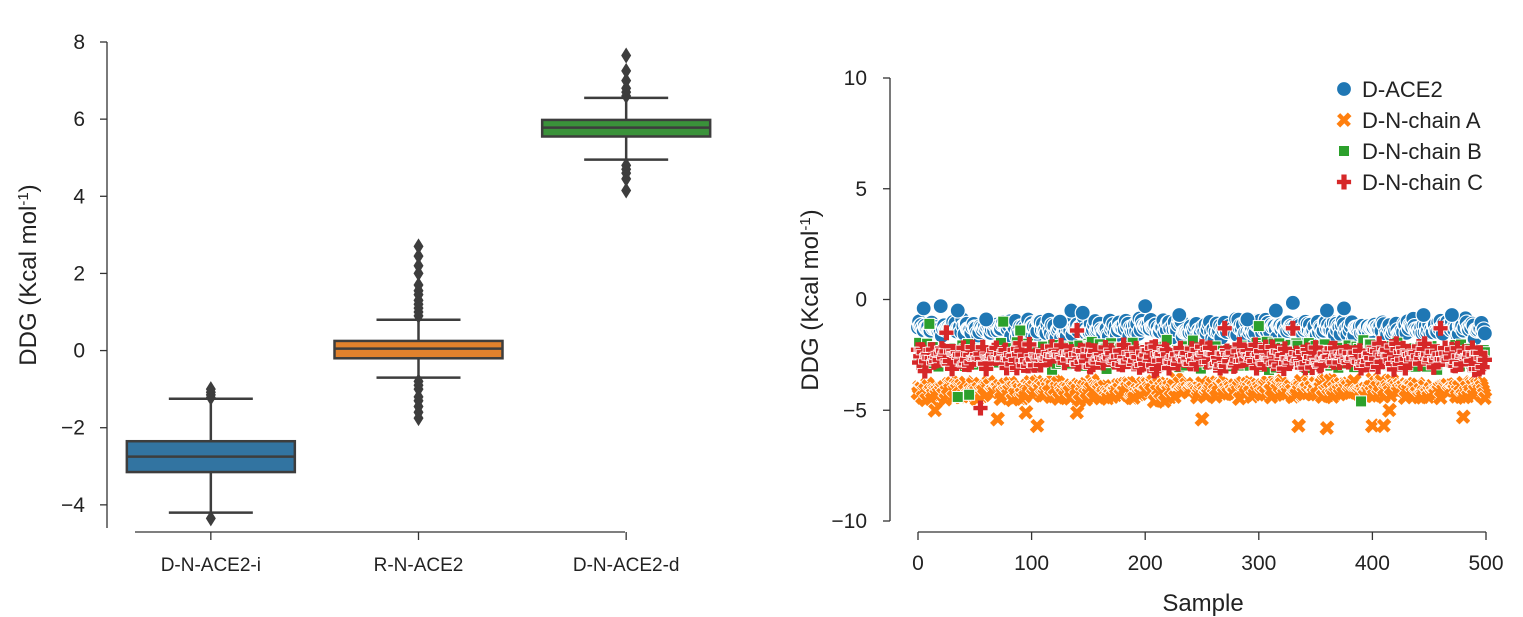 Image resolution: width=1523 pixels, height=617 pixels. Describe the element at coordinates (79, 273) in the screenshot. I see `boxplot-y-tick-label: 2` at that location.